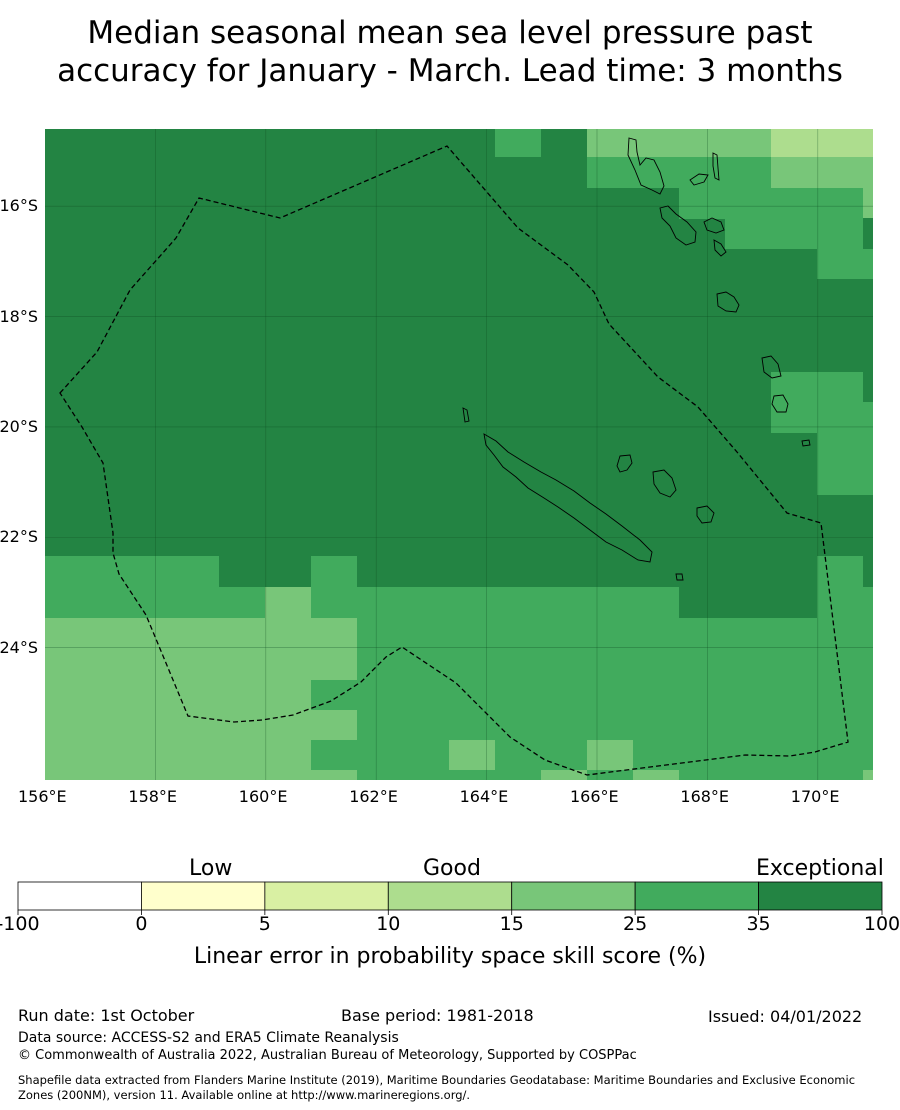  Describe the element at coordinates (437, 1015) in the screenshot. I see `base-period: Base period: 1981-2018` at that location.